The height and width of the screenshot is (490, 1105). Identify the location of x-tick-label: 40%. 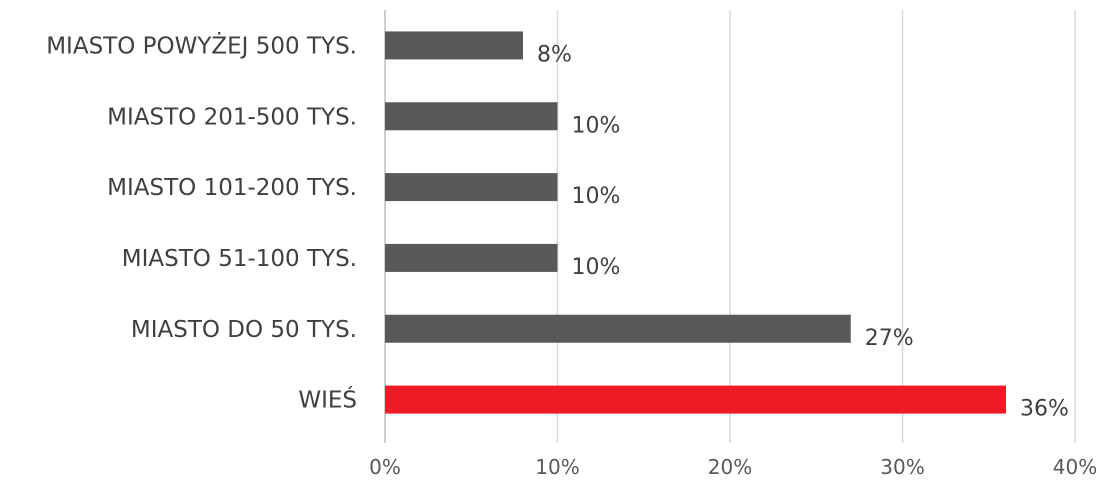
(1075, 467).